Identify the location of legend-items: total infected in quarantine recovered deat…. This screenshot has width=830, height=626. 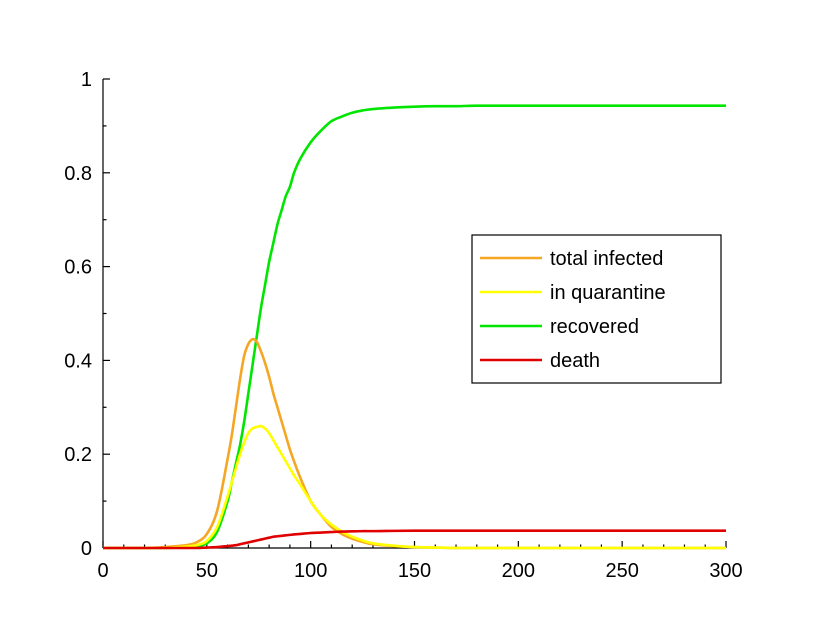
(573, 310).